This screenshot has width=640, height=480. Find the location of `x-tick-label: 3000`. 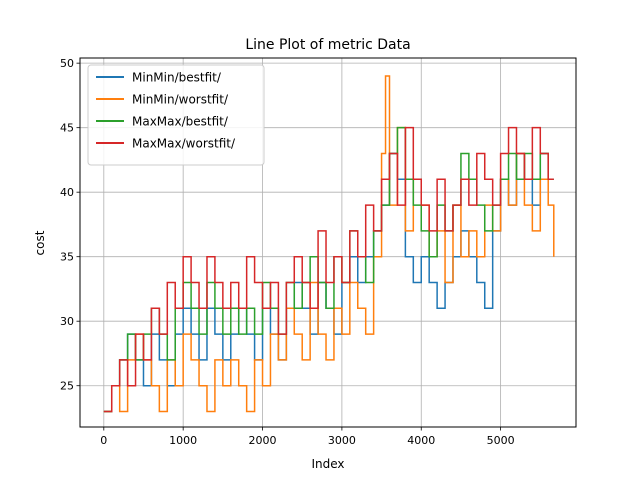

x-tick-label: 3000 is located at coordinates (342, 440).